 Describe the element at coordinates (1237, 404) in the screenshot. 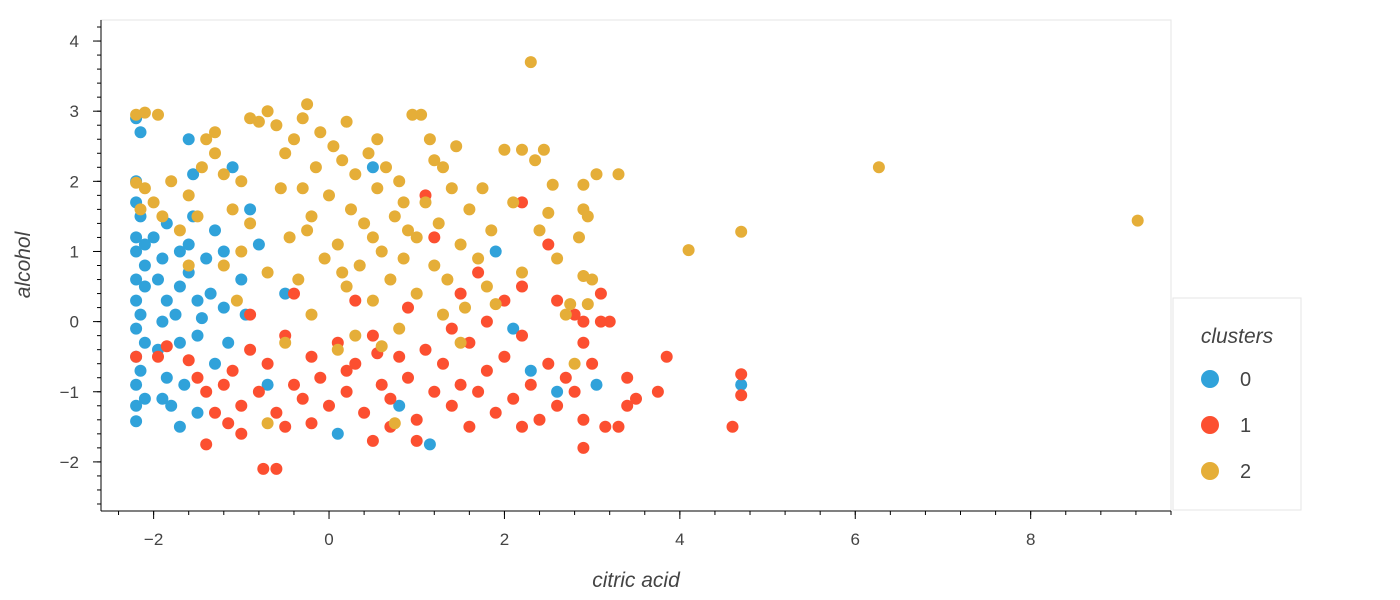

I see `legend: clusters 0 1 2` at that location.